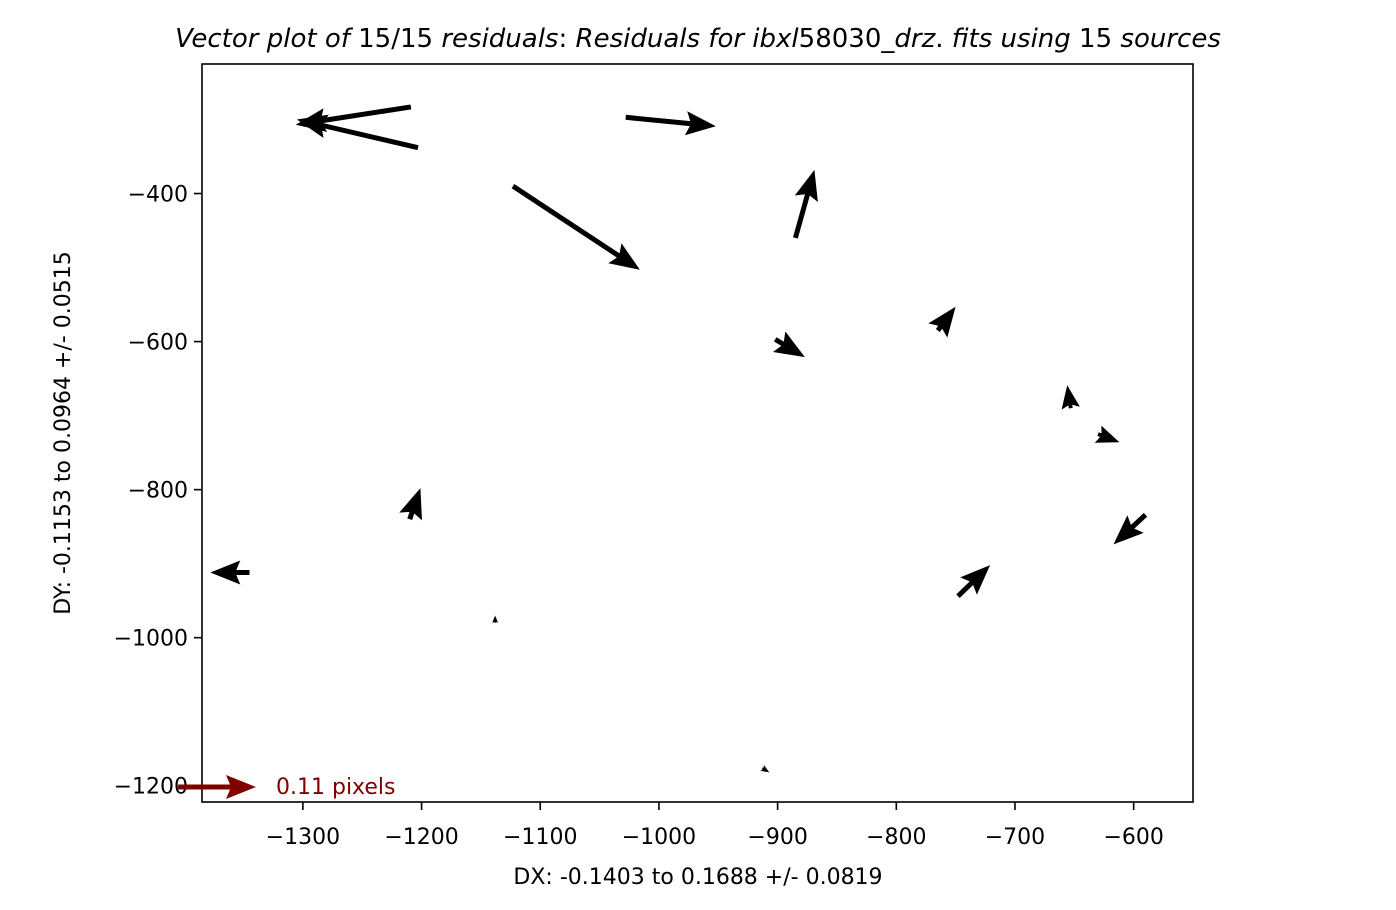 The width and height of the screenshot is (1396, 910). I want to click on y-tick-label: −1200, so click(151, 787).